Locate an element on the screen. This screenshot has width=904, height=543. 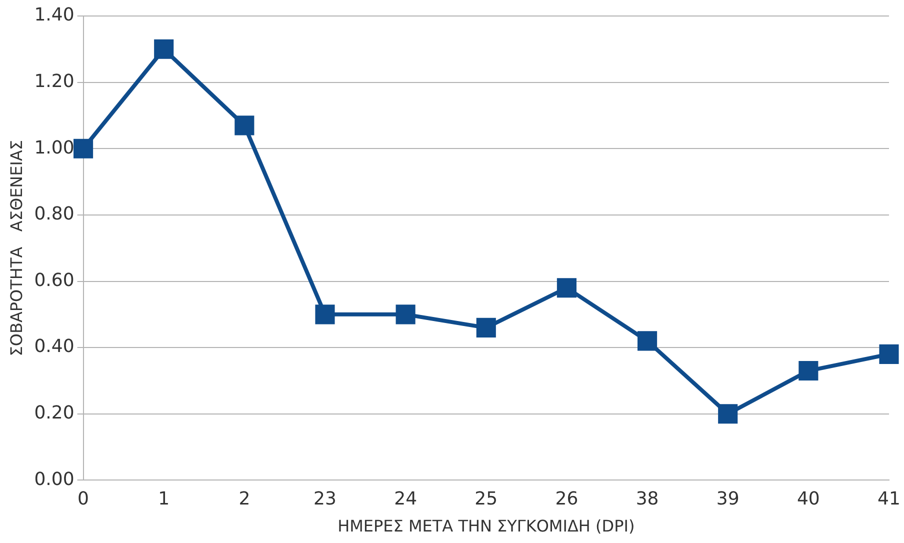
x-tick-label: 1 is located at coordinates (164, 499).